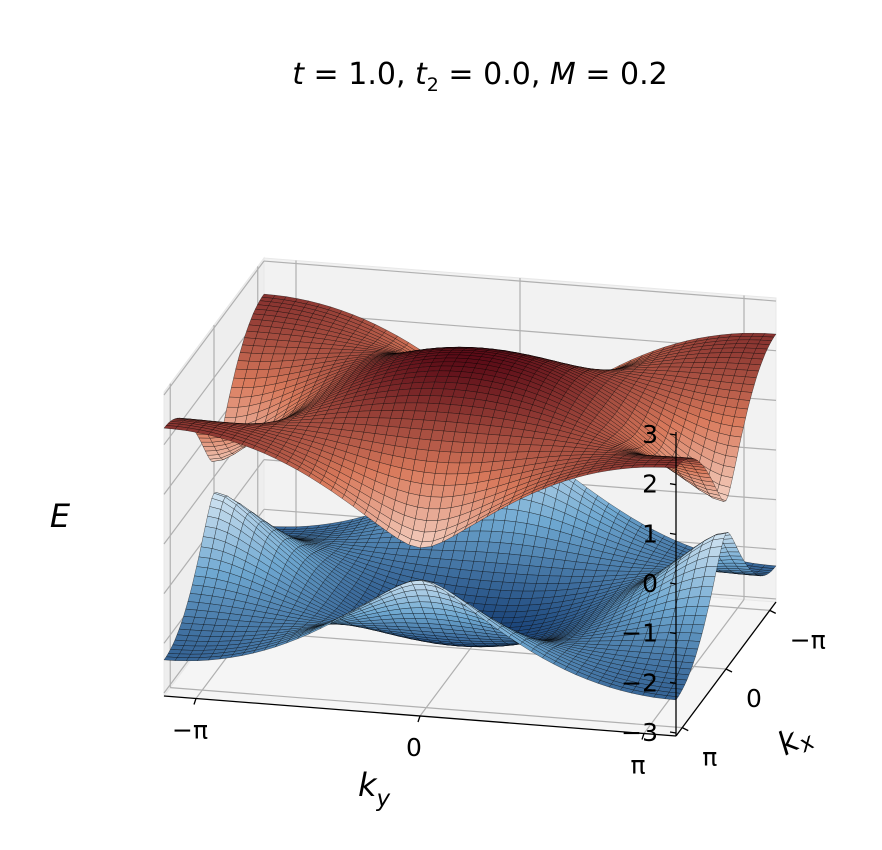 This screenshot has width=882, height=850. What do you see at coordinates (637, 765) in the screenshot?
I see `y-tick-label: π` at bounding box center [637, 765].